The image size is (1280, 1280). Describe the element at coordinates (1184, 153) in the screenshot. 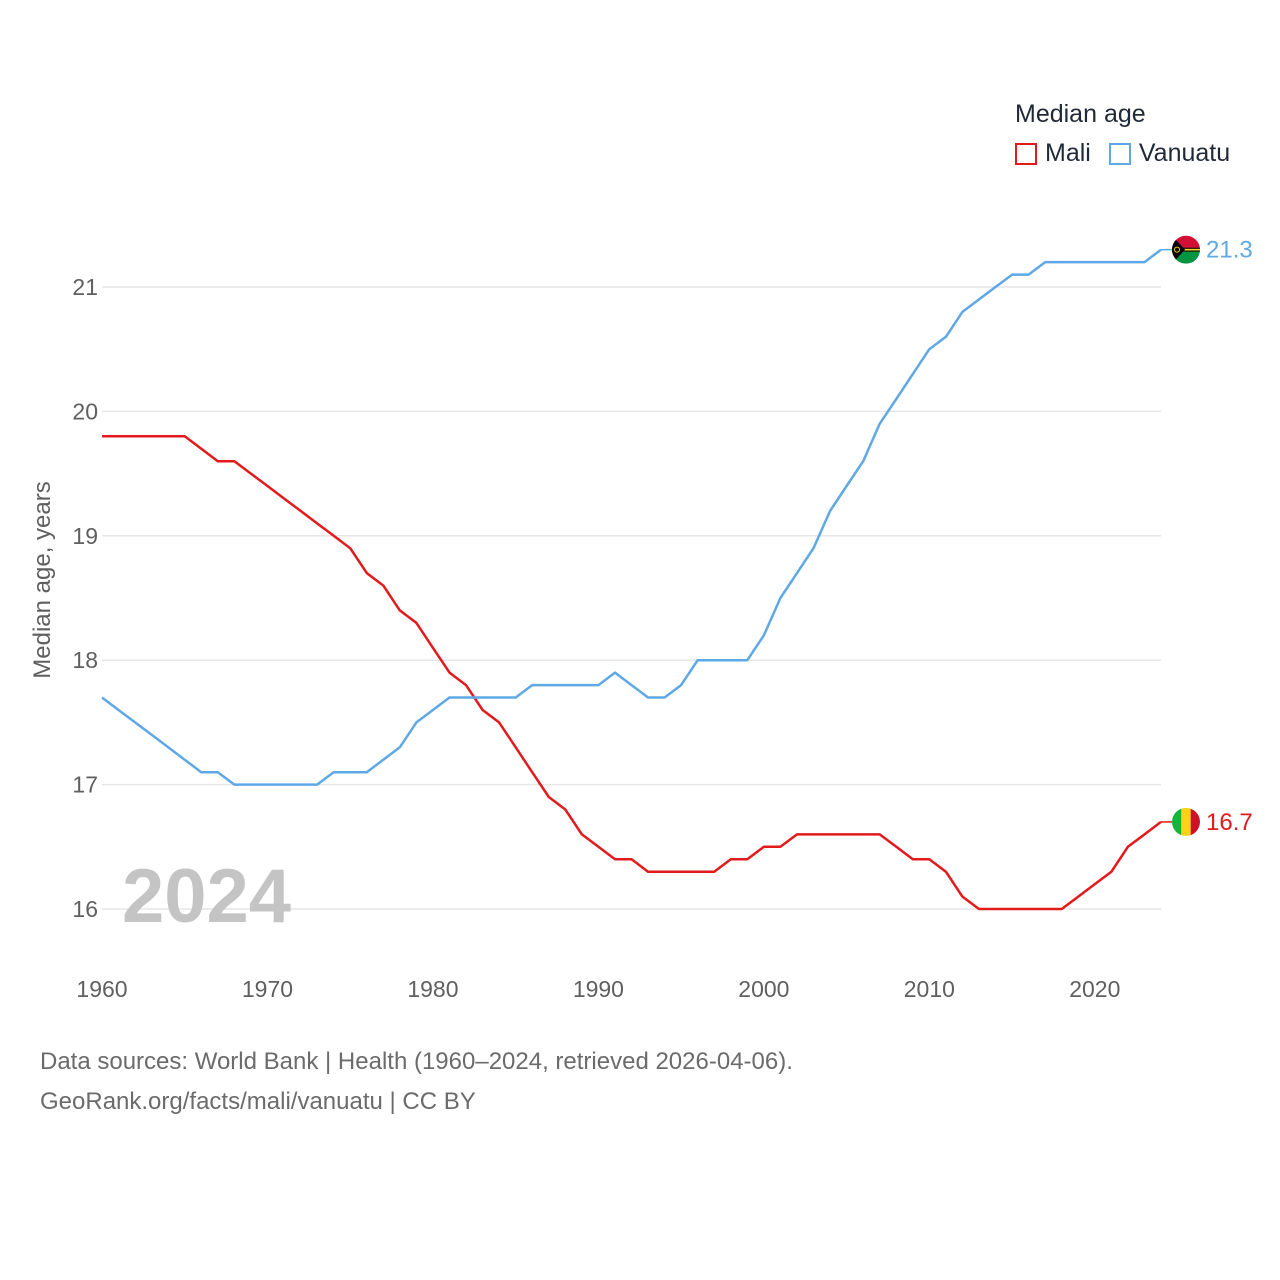

I see `legend-label-vanuatu: Vanuatu` at that location.